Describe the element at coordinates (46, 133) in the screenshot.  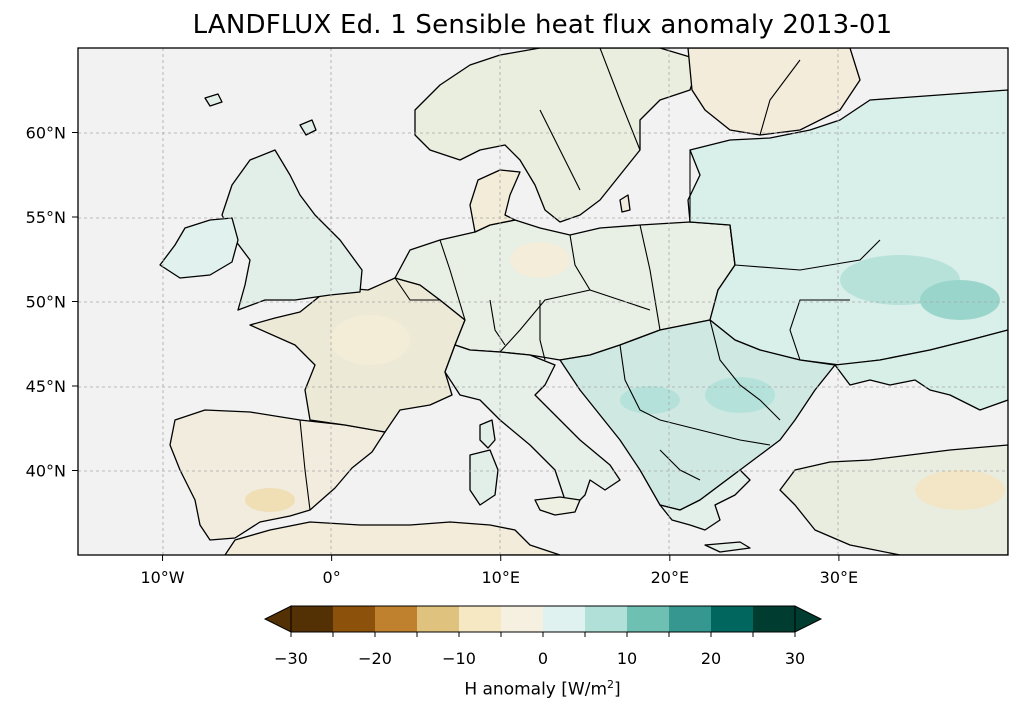
I see `y-tick-label: 60°N` at that location.